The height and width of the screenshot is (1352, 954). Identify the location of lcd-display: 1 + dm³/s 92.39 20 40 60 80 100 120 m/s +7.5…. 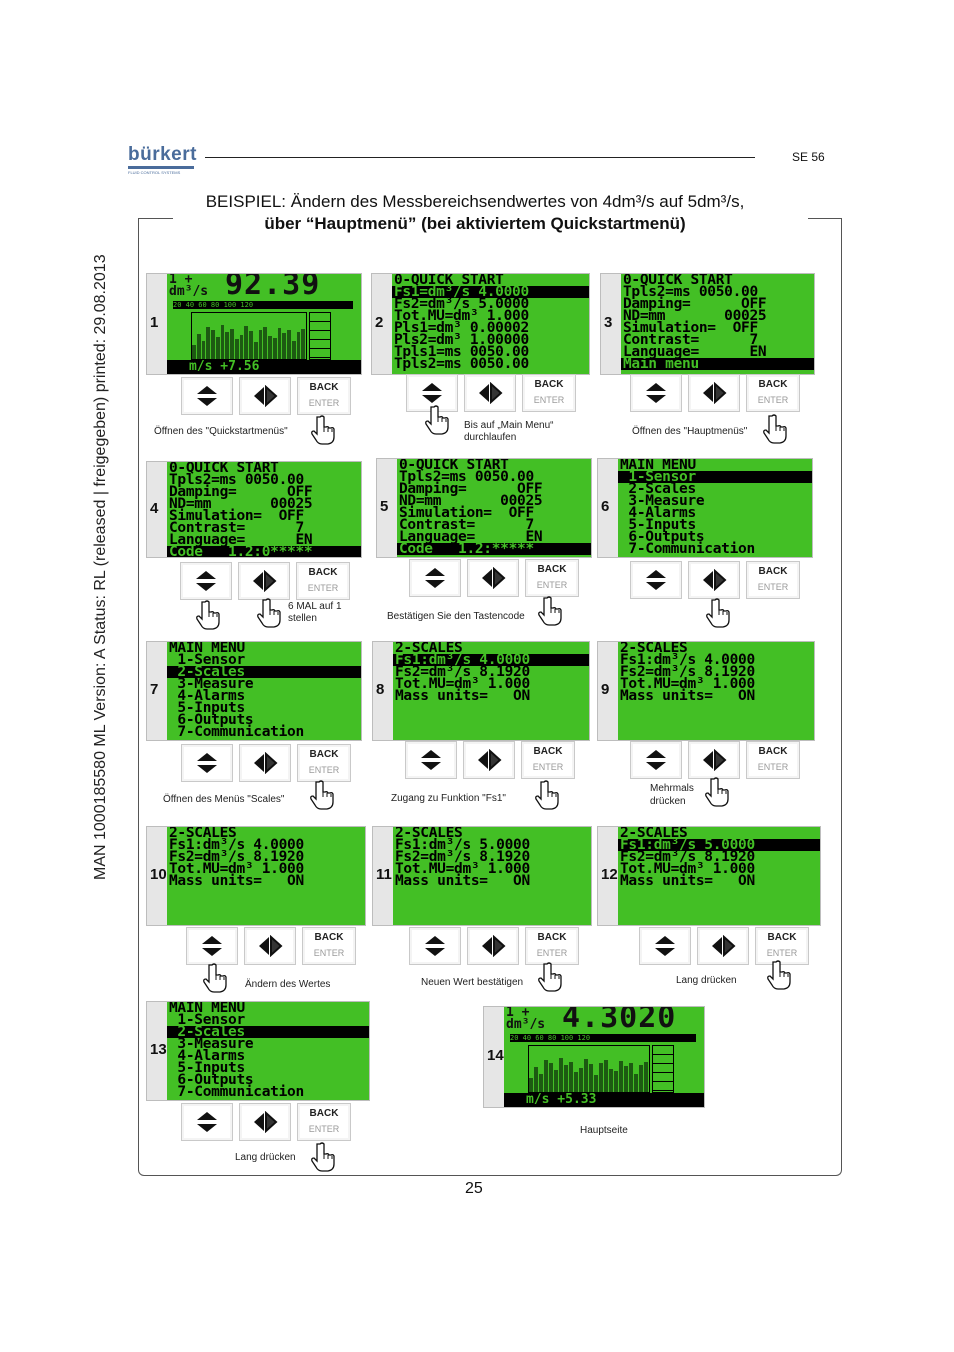
(264, 324).